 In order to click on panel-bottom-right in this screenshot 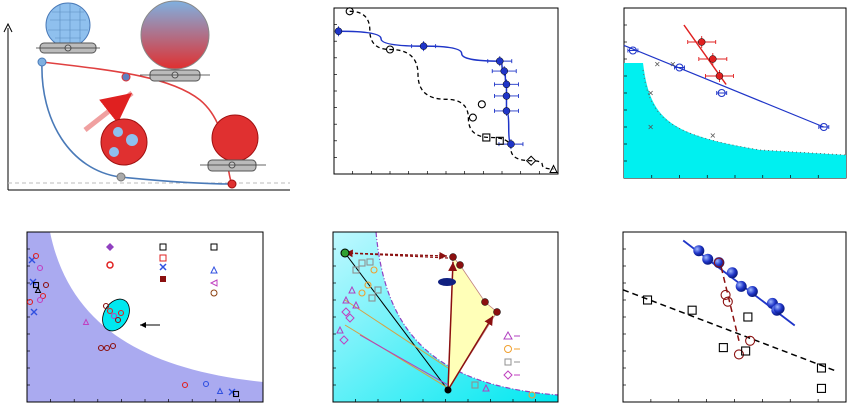, I will do `click(734, 317)`.